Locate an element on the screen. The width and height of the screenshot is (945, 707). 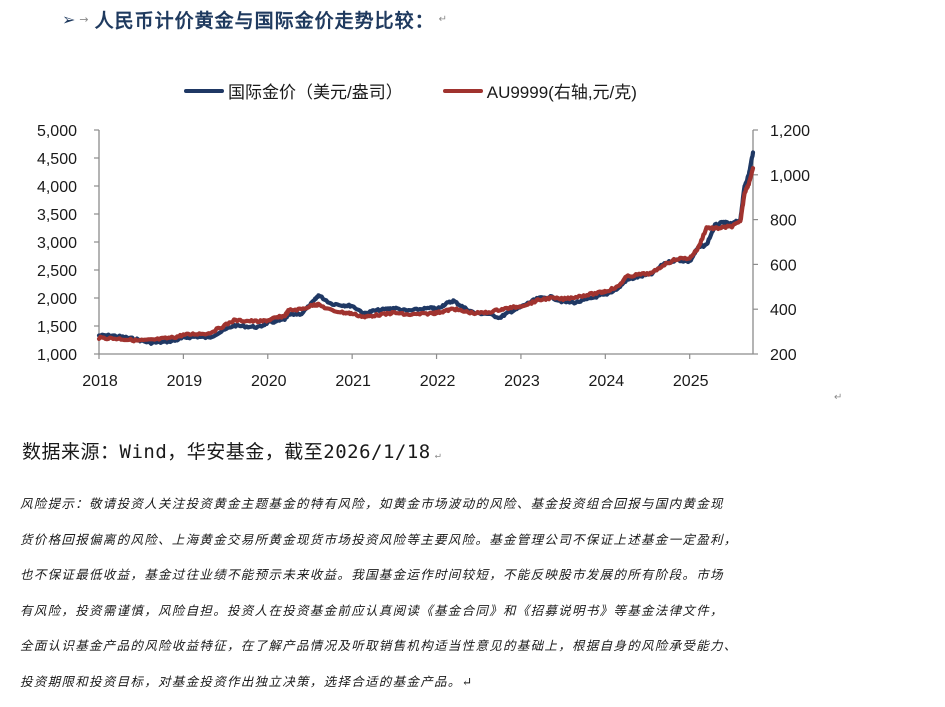
right-axis-tick-label: 1,000 is located at coordinates (790, 176).